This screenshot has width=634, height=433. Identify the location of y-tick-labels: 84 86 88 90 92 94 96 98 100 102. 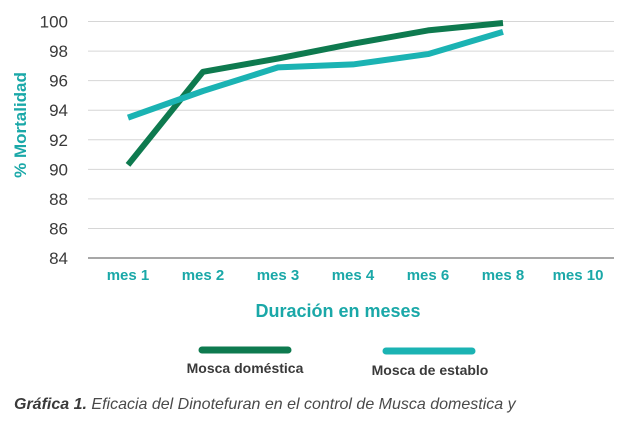
(54, 134).